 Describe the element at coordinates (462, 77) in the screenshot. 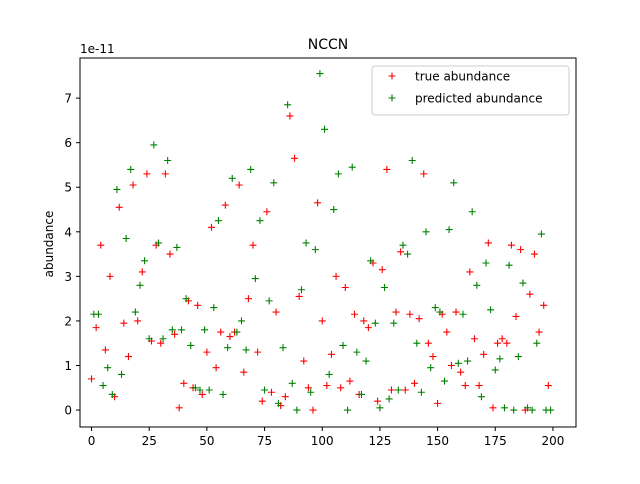

I see `legend-label: true abundance` at that location.